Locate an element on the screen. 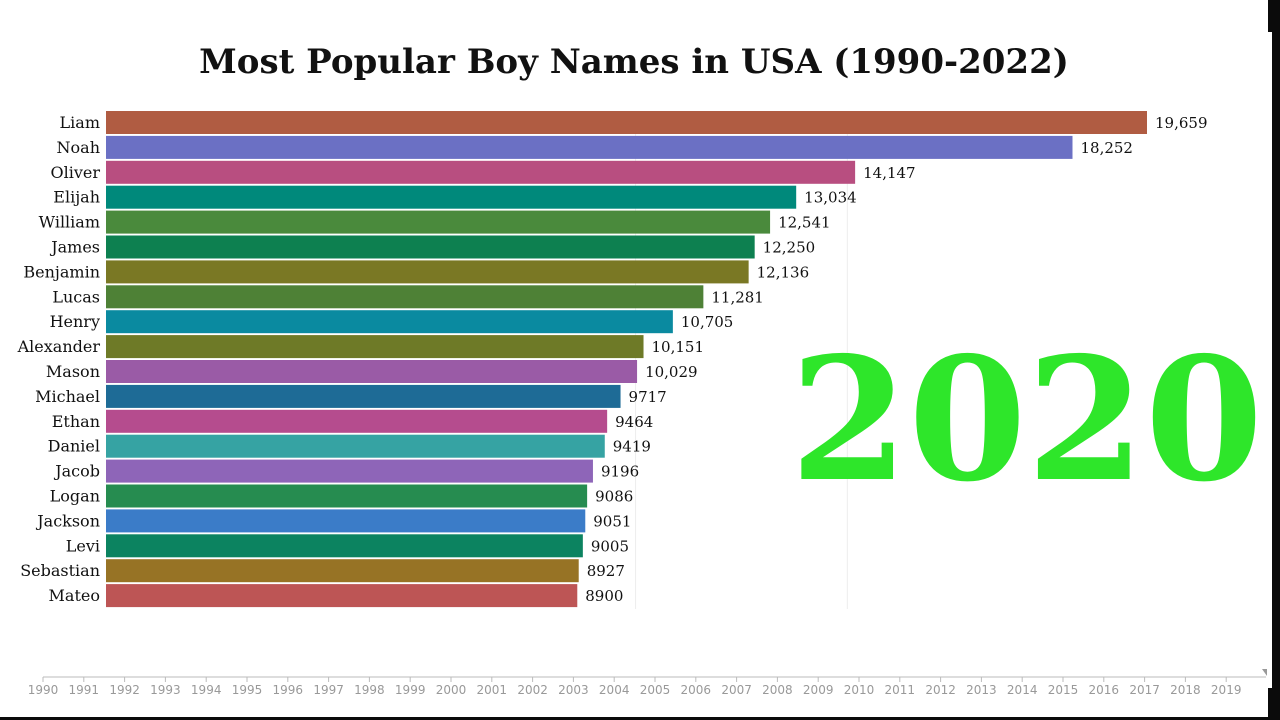 This screenshot has height=720, width=1280. bar-mason is located at coordinates (372, 371).